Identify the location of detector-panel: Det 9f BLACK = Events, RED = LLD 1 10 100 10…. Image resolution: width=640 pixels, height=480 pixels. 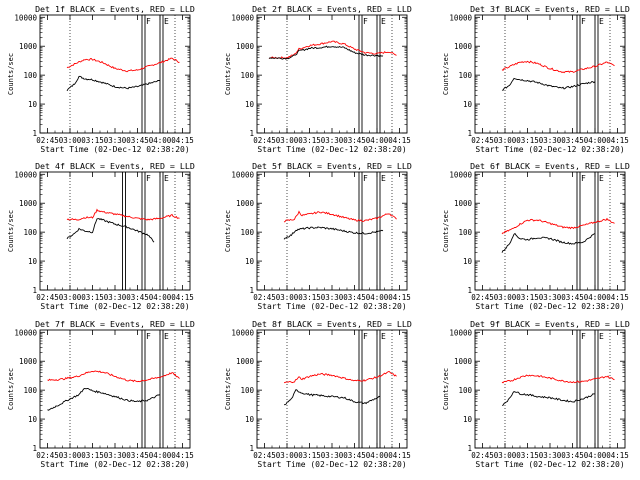
(536, 394).